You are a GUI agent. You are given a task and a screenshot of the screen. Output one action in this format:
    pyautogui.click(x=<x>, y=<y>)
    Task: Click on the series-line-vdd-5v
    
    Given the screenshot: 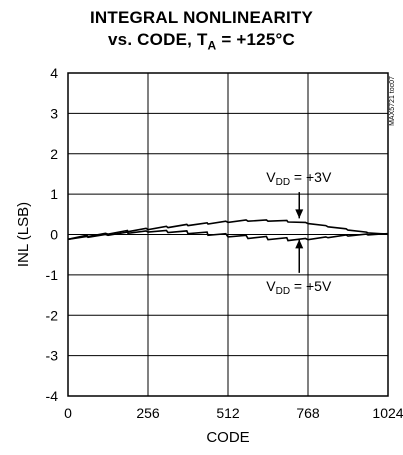 What is the action you would take?
    pyautogui.click(x=228, y=235)
    